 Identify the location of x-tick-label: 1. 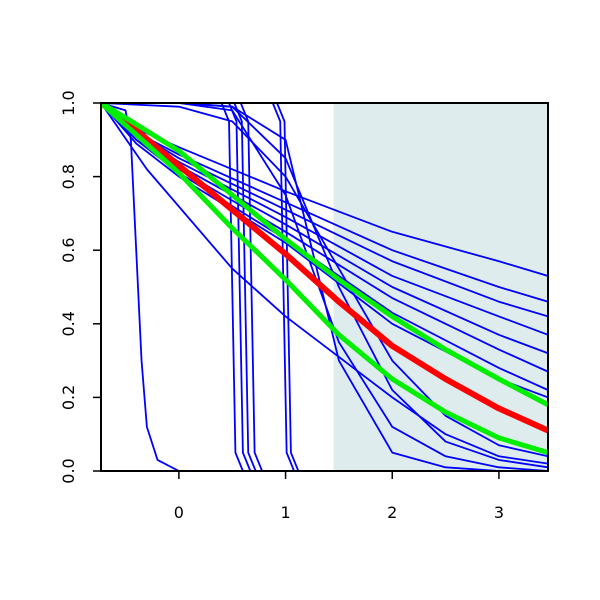
(285, 512).